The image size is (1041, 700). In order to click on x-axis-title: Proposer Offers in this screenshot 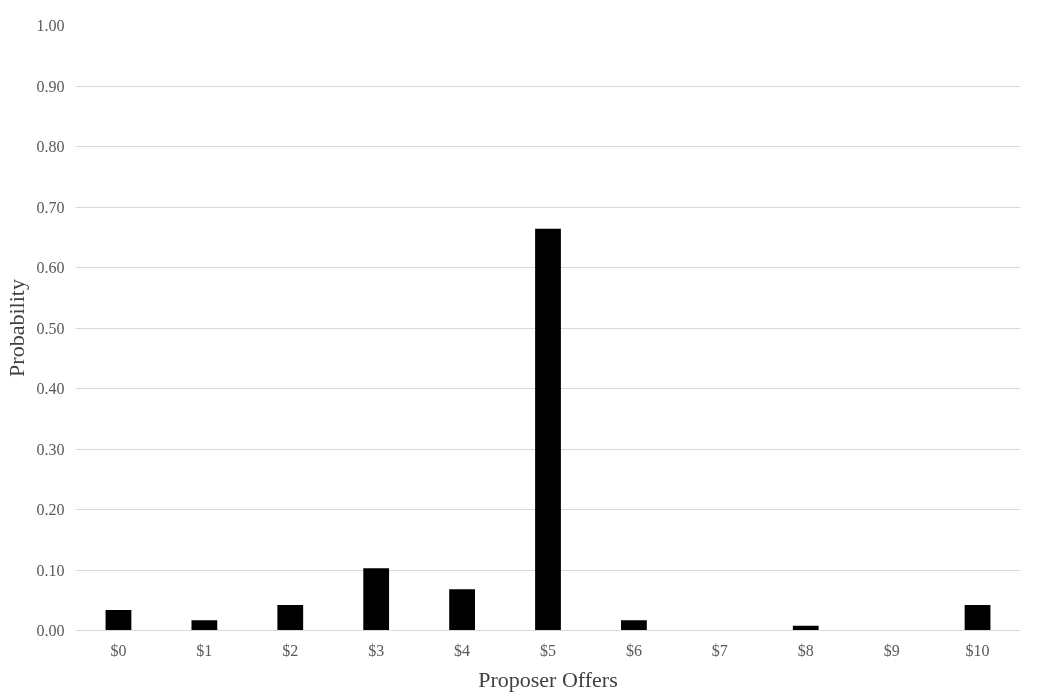, I will do `click(548, 679)`.